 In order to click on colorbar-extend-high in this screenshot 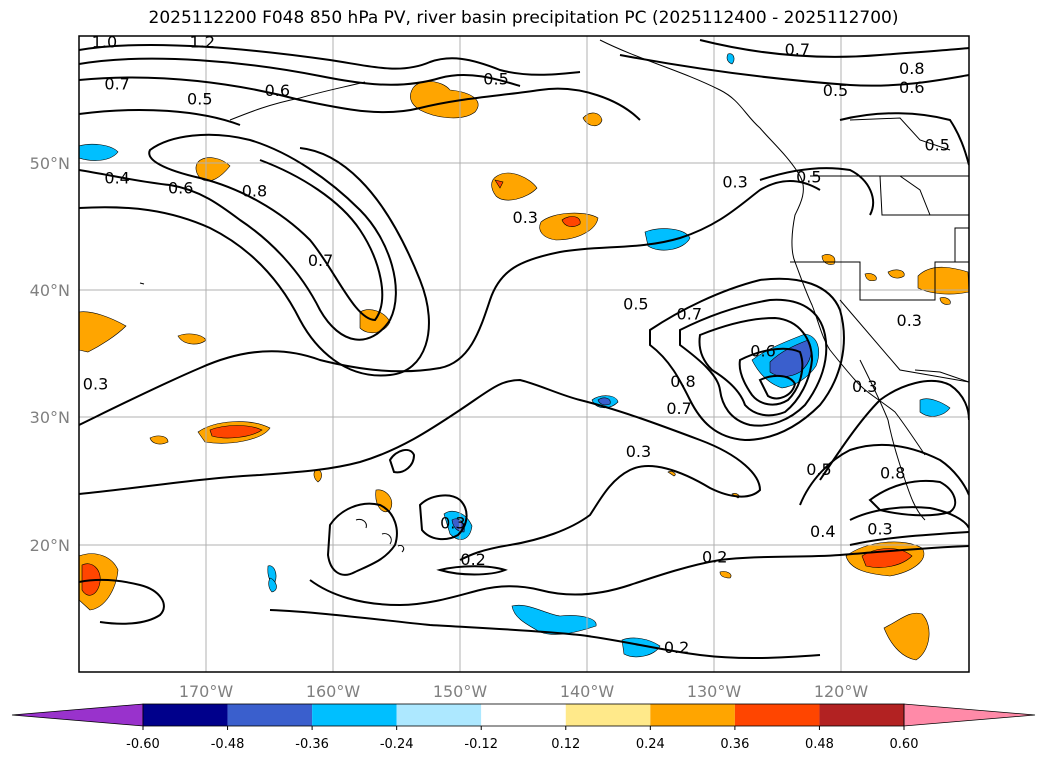, I will do `click(969, 715)`.